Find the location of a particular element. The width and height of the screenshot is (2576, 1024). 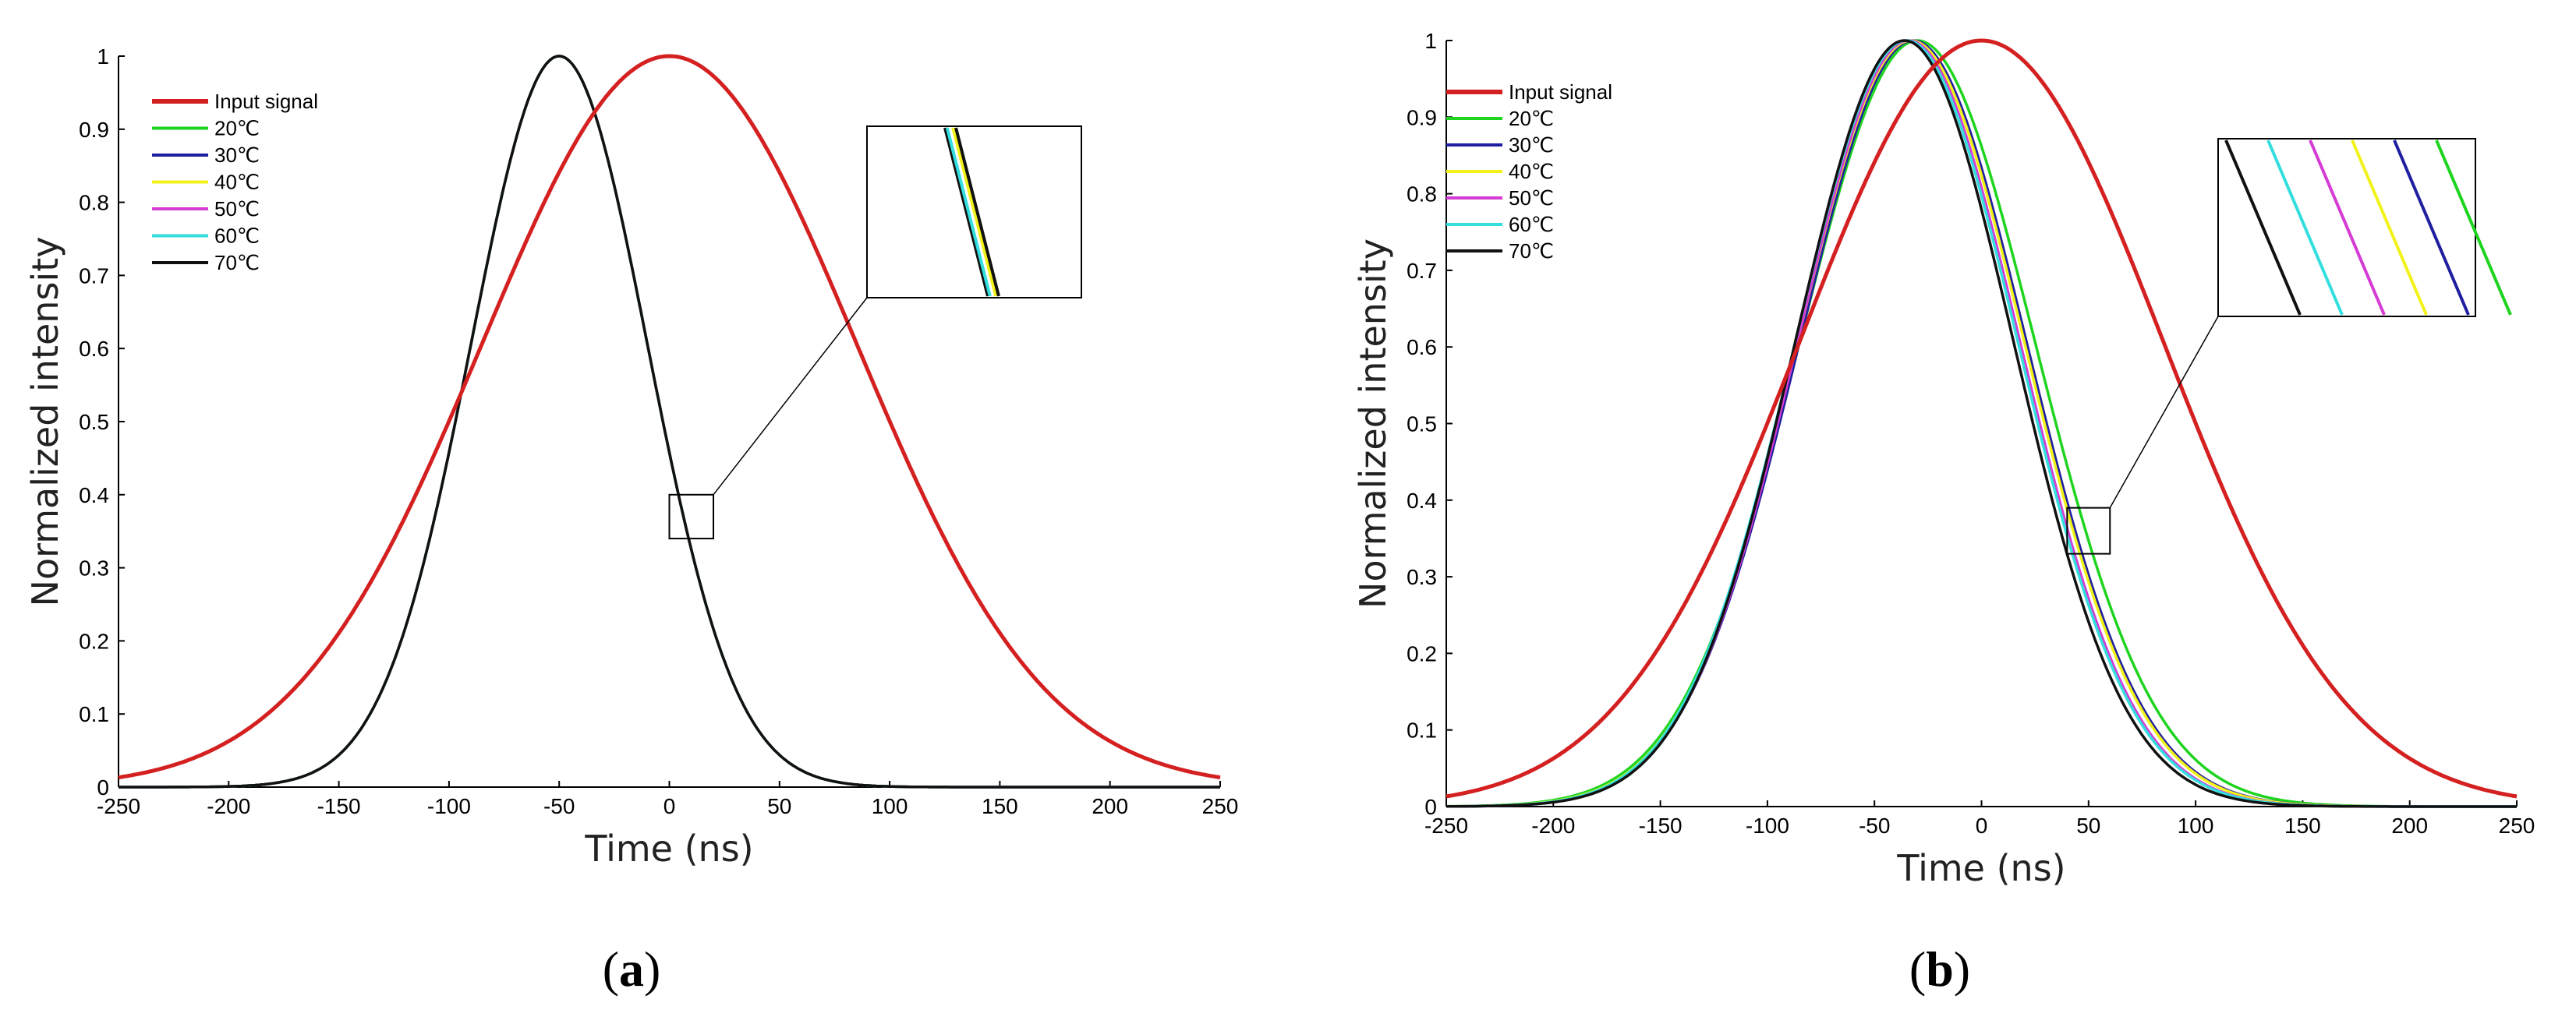

caption-a-open: ( is located at coordinates (611, 969).